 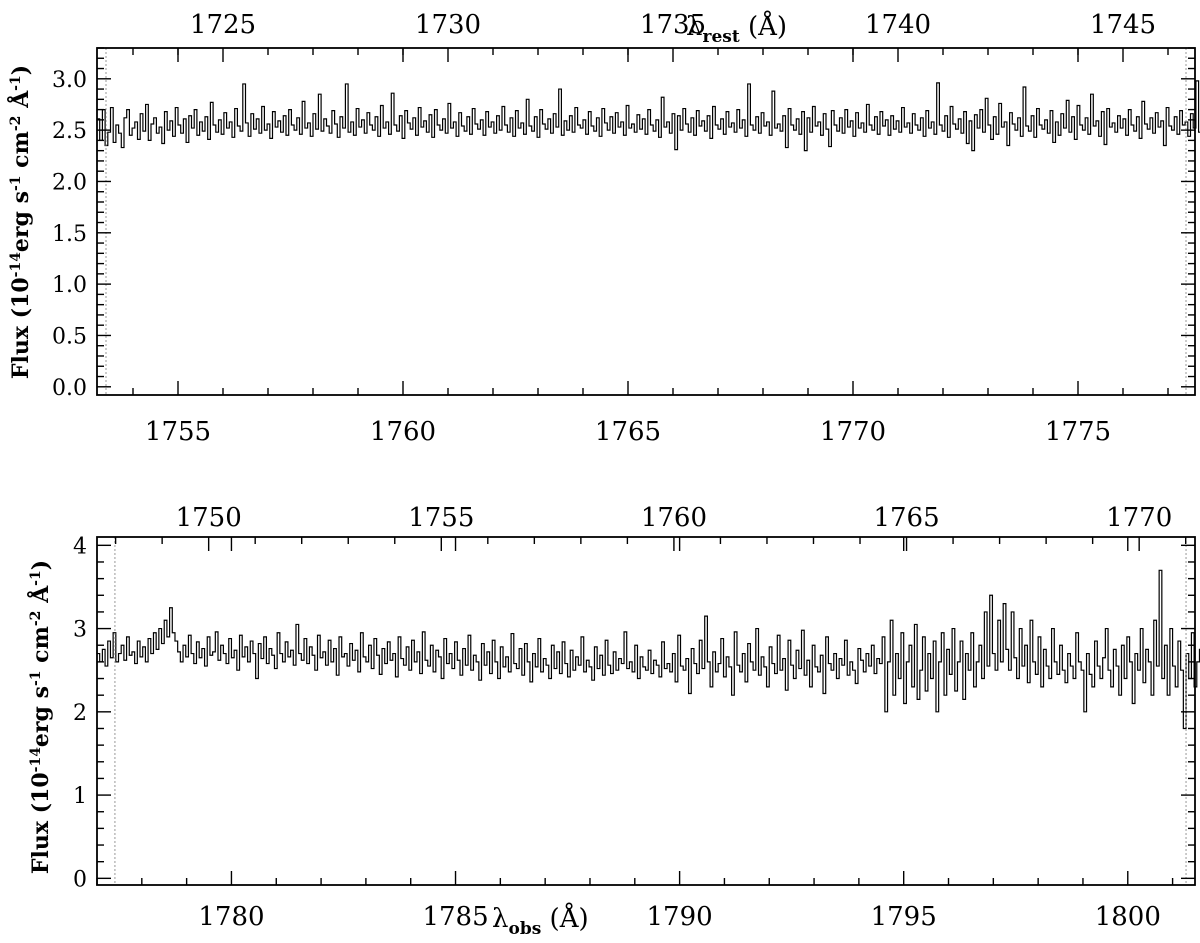 What do you see at coordinates (736, 28) in the screenshot?
I see `top-rest-axis-label: λrest (Å)` at bounding box center [736, 28].